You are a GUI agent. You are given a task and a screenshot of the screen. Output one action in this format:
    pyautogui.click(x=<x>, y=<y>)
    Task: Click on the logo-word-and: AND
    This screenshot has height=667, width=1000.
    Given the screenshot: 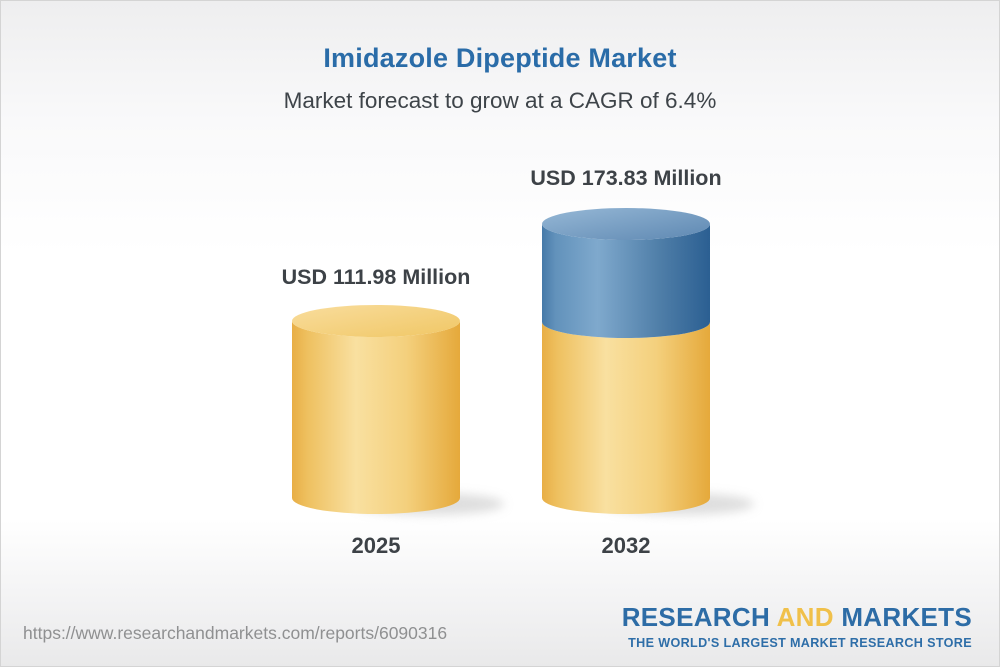 What is the action you would take?
    pyautogui.click(x=806, y=617)
    